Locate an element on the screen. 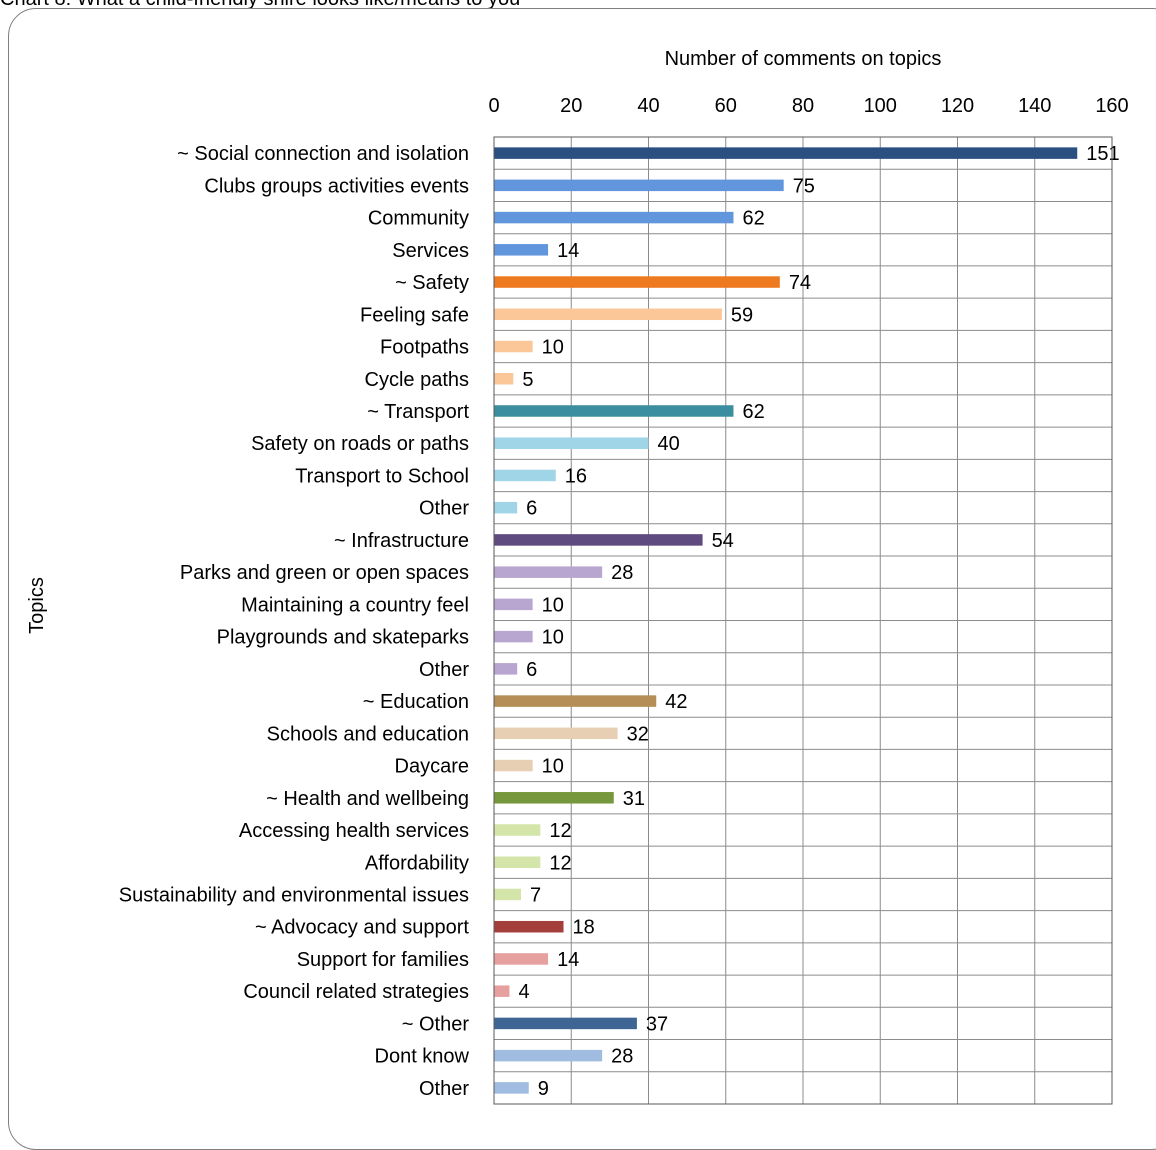 The height and width of the screenshot is (1150, 1156). data-label: 40 is located at coordinates (669, 444).